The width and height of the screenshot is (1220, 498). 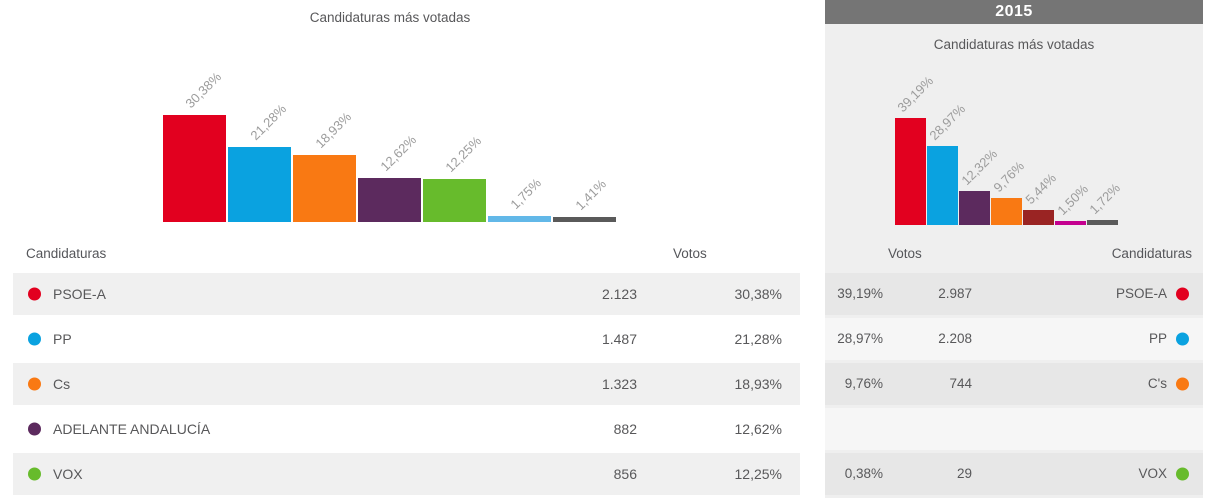 What do you see at coordinates (960, 383) in the screenshot?
I see `votes-value: 744` at bounding box center [960, 383].